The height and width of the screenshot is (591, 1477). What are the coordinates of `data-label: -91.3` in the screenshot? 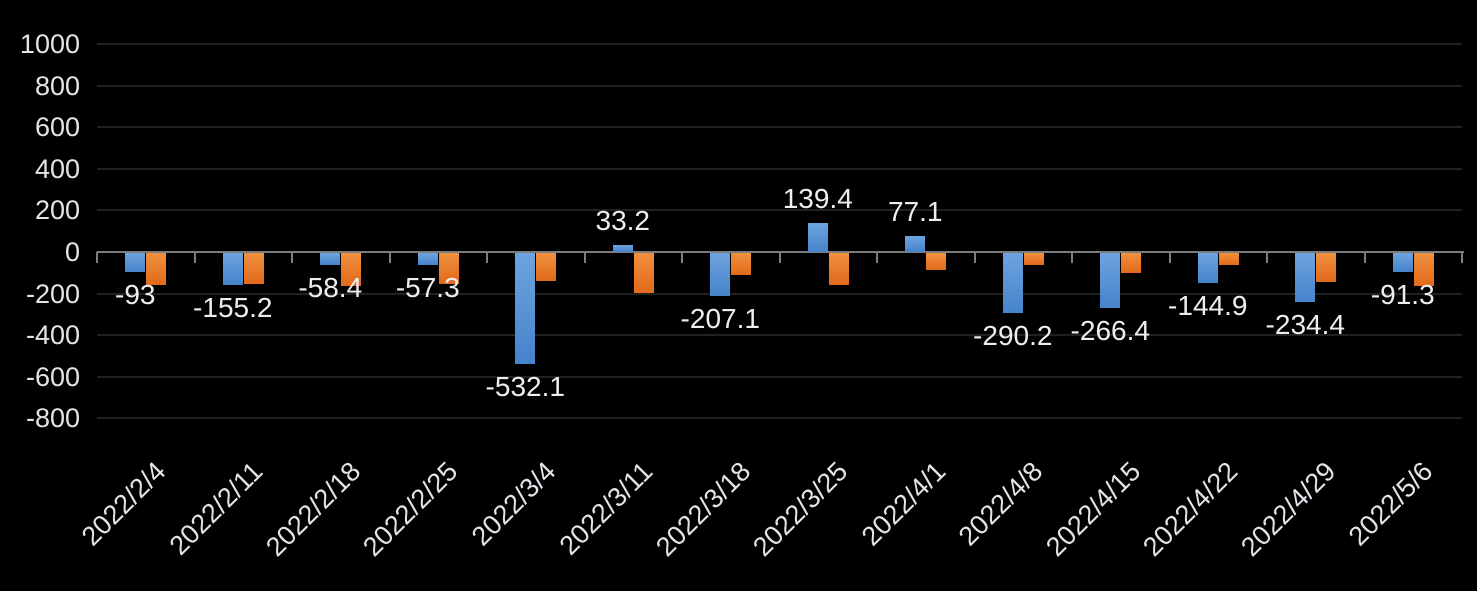 It's located at (1402, 294).